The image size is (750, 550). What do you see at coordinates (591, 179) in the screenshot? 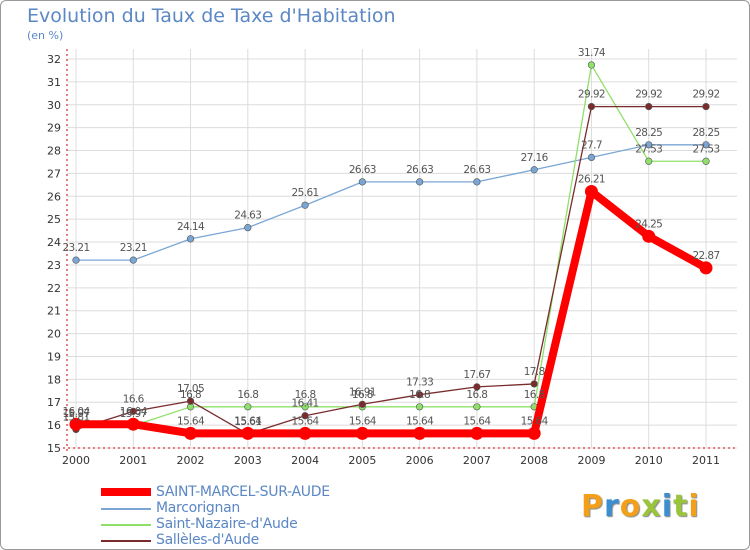
I see `data-label: 26.21` at bounding box center [591, 179].